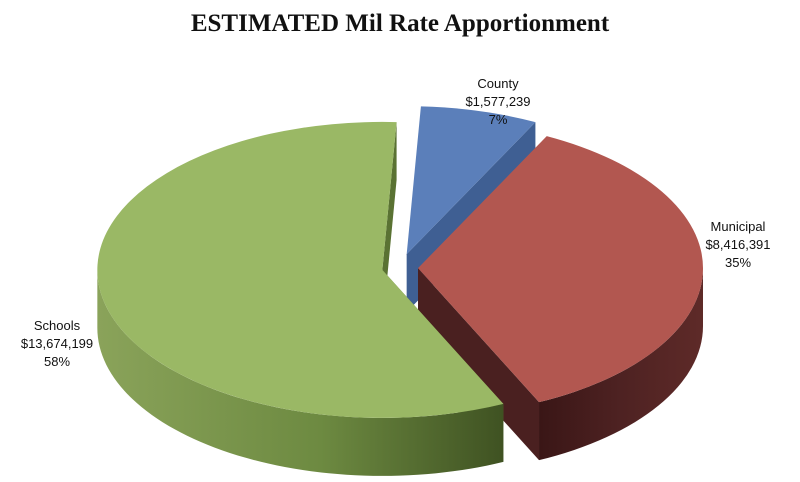  Describe the element at coordinates (57, 325) in the screenshot. I see `data-label-schools-name: Schools` at that location.